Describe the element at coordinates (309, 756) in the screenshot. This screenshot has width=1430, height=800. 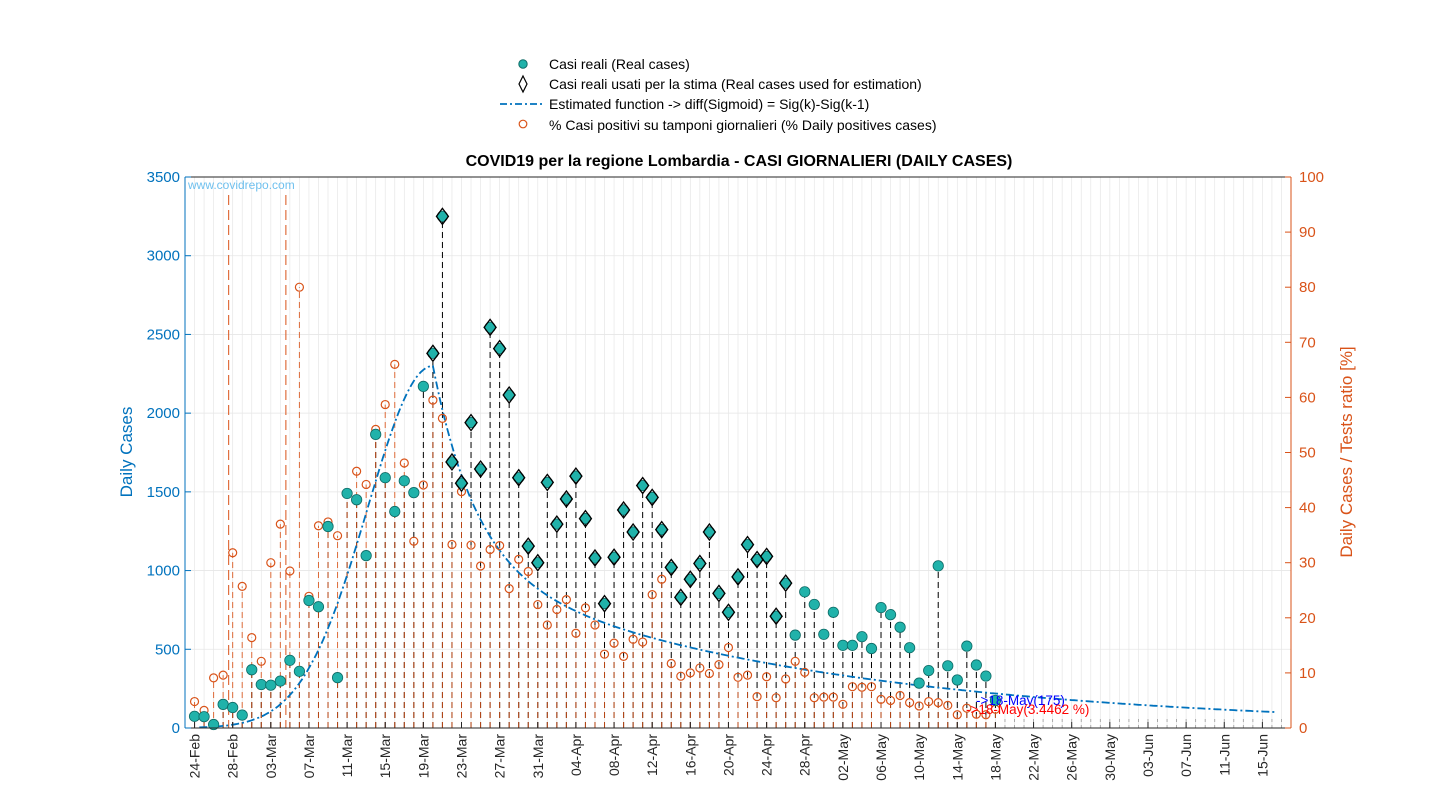
I see `x-tick-label: 07-Mar` at that location.